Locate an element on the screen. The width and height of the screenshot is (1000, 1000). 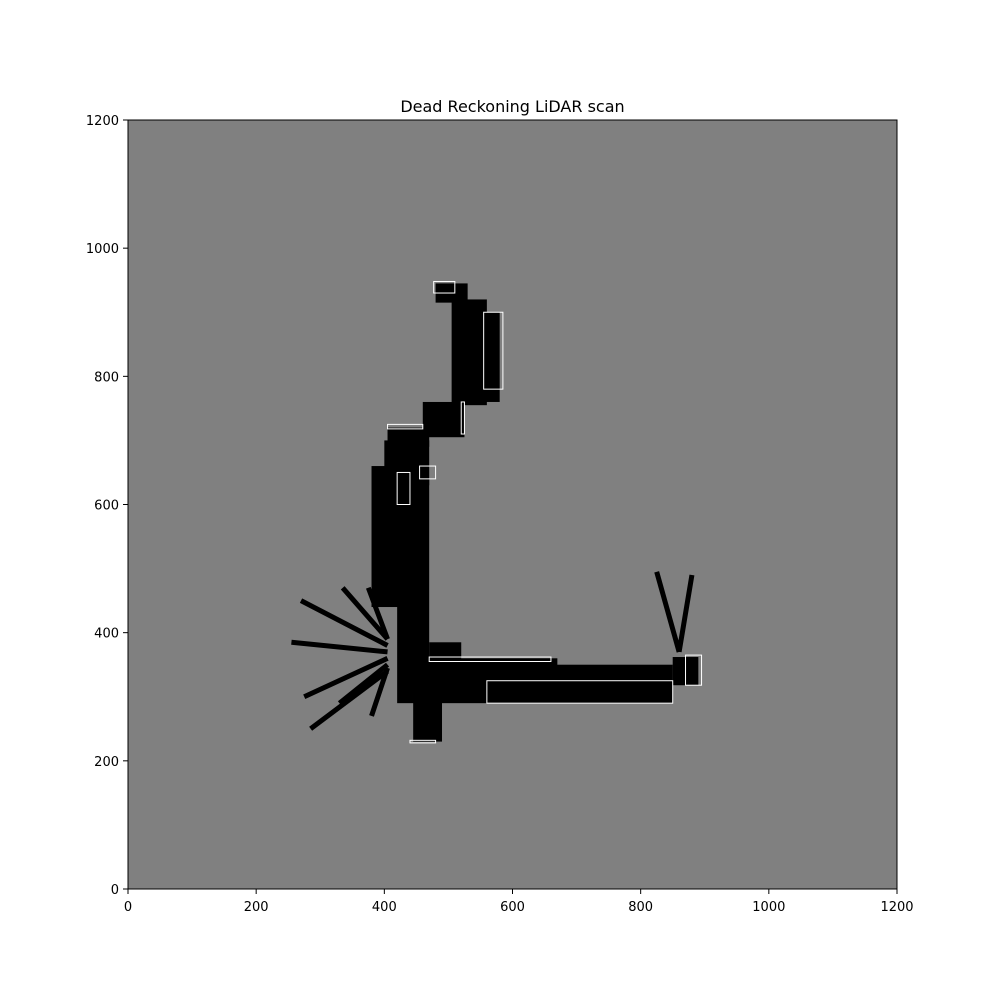
y-tick-label: 1000 is located at coordinates (102, 249).